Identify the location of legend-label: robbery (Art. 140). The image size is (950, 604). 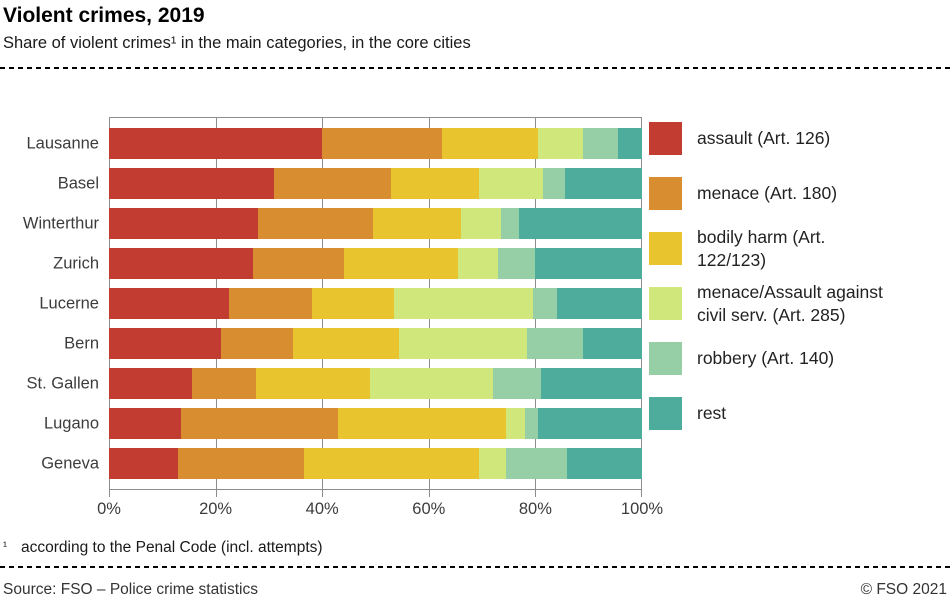
(765, 358).